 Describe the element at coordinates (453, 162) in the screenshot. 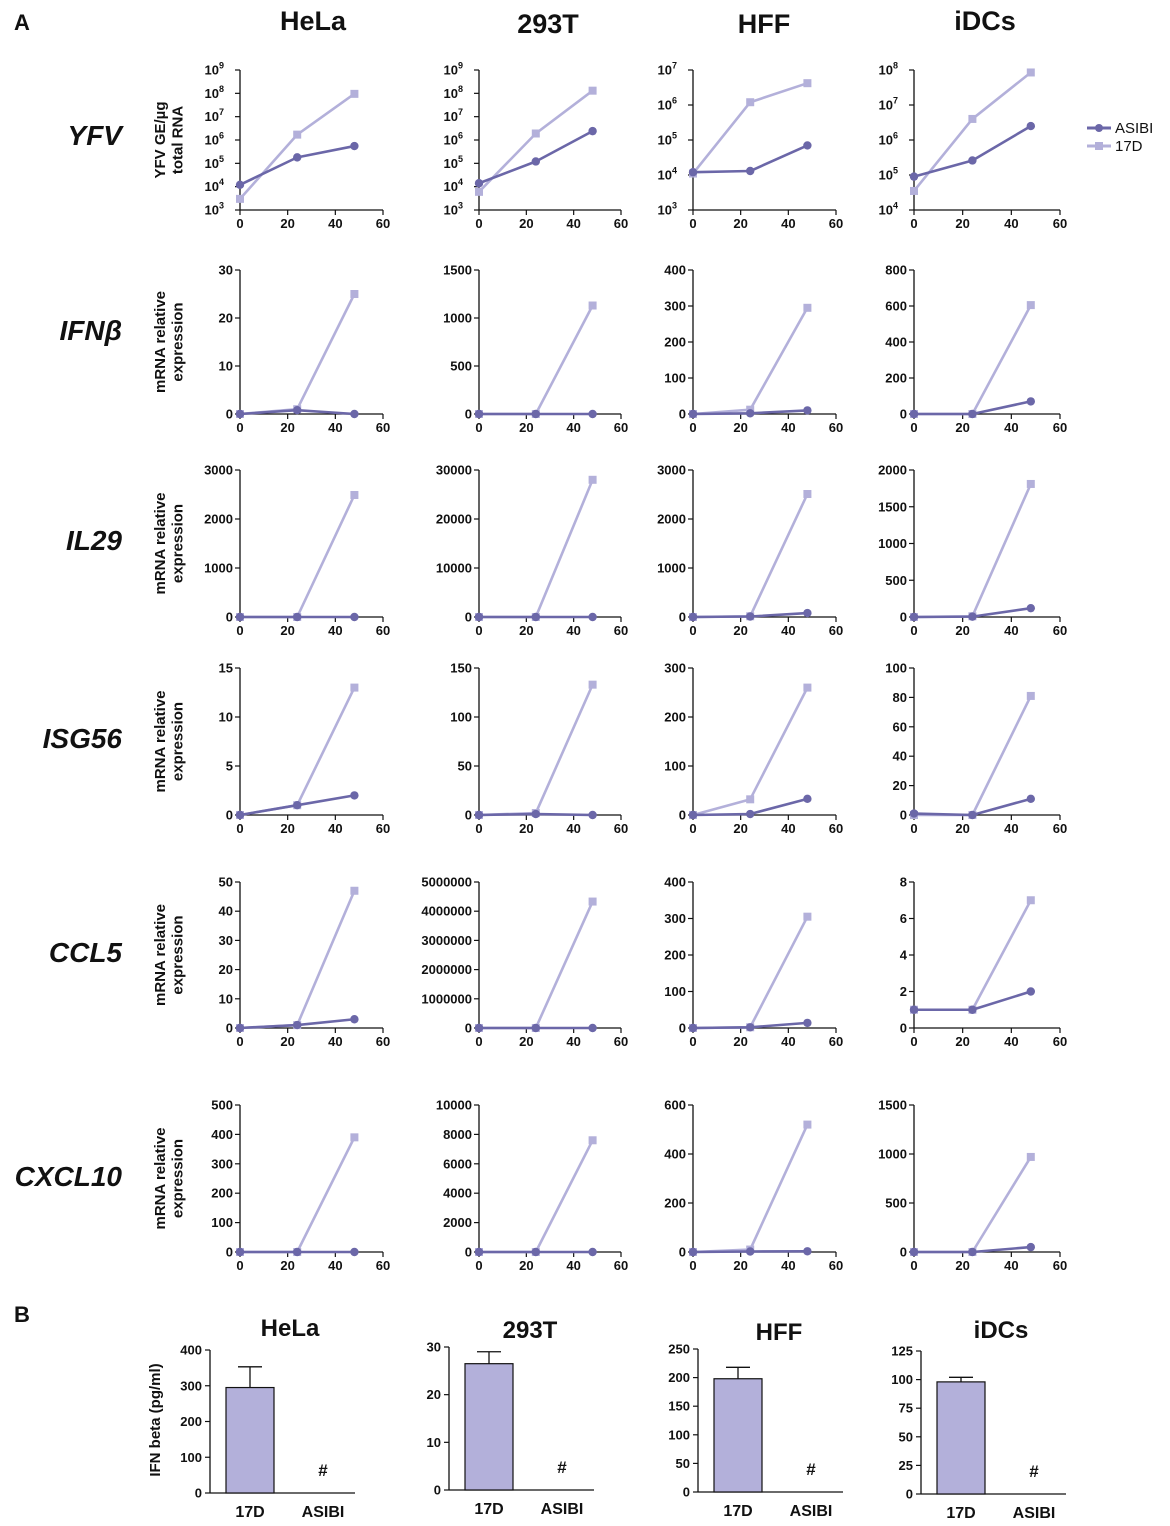

I see `y-tick-label: 105` at that location.